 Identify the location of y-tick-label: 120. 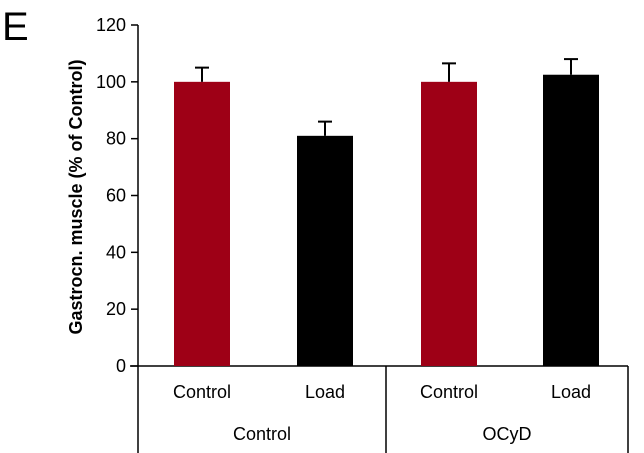
(111, 25).